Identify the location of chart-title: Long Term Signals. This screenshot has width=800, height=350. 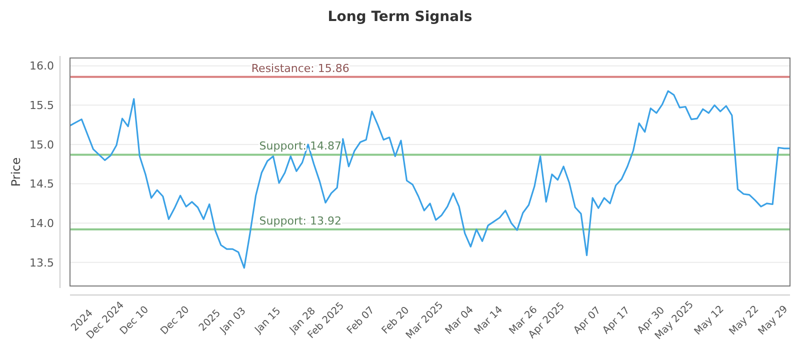
(400, 17).